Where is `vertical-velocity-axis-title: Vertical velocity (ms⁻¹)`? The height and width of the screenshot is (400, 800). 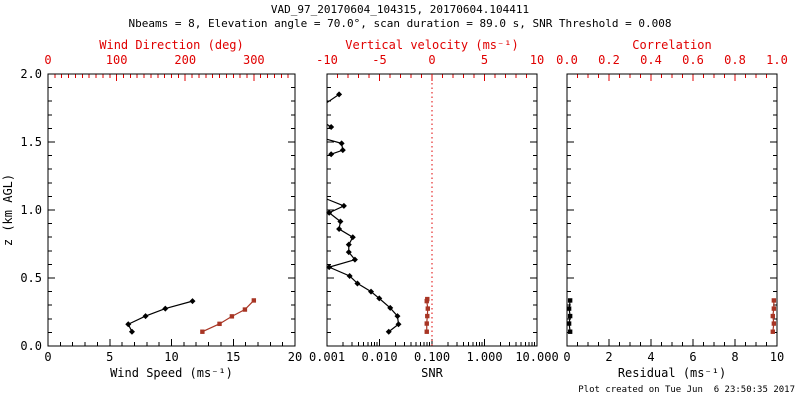
vertical-velocity-axis-title: Vertical velocity (ms⁻¹) is located at coordinates (432, 45).